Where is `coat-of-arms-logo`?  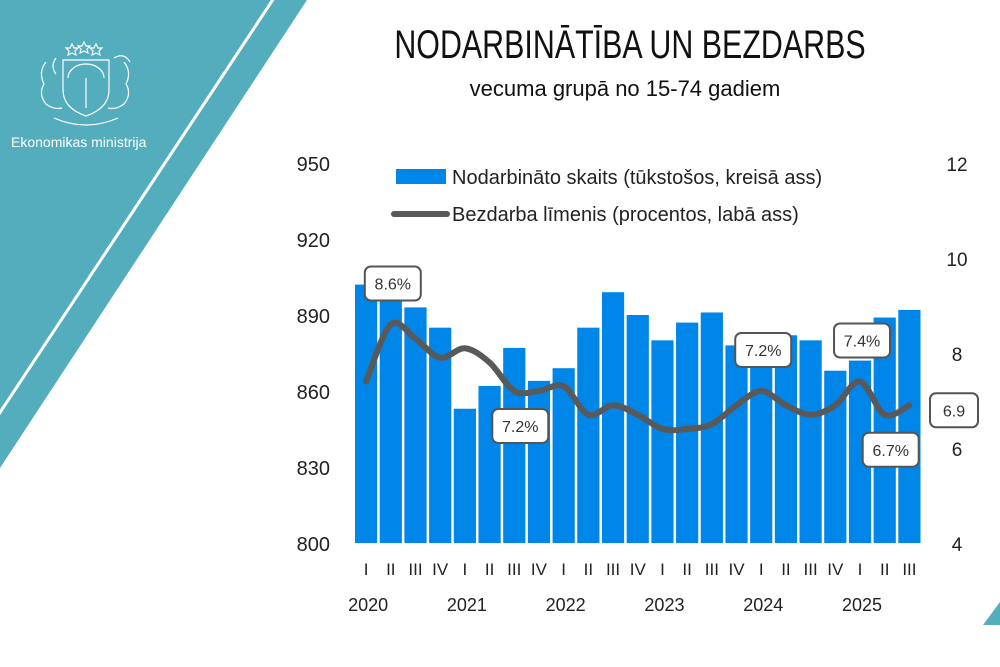 coat-of-arms-logo is located at coordinates (85, 83).